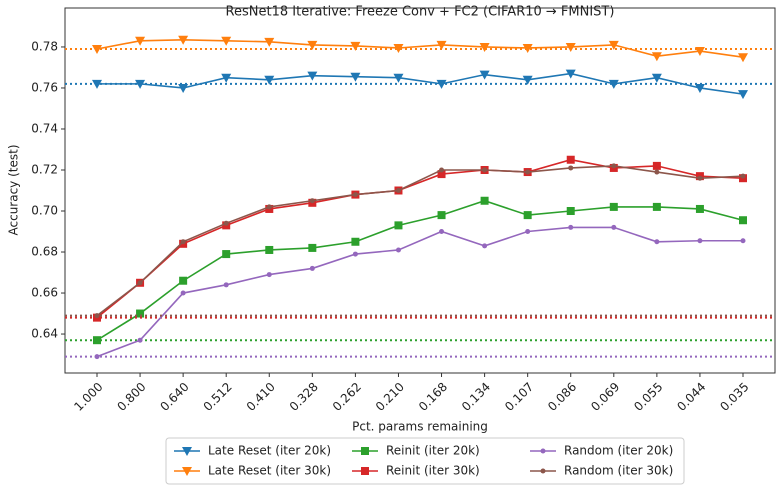 This screenshot has width=779, height=491. I want to click on x-tick-label: 0.069, so click(605, 397).